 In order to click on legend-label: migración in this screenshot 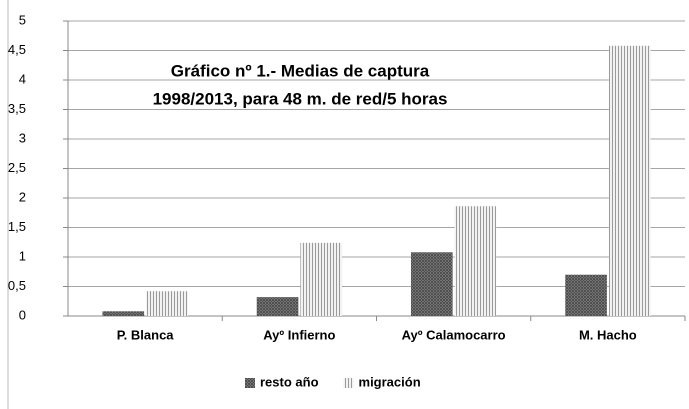, I will do `click(390, 381)`.